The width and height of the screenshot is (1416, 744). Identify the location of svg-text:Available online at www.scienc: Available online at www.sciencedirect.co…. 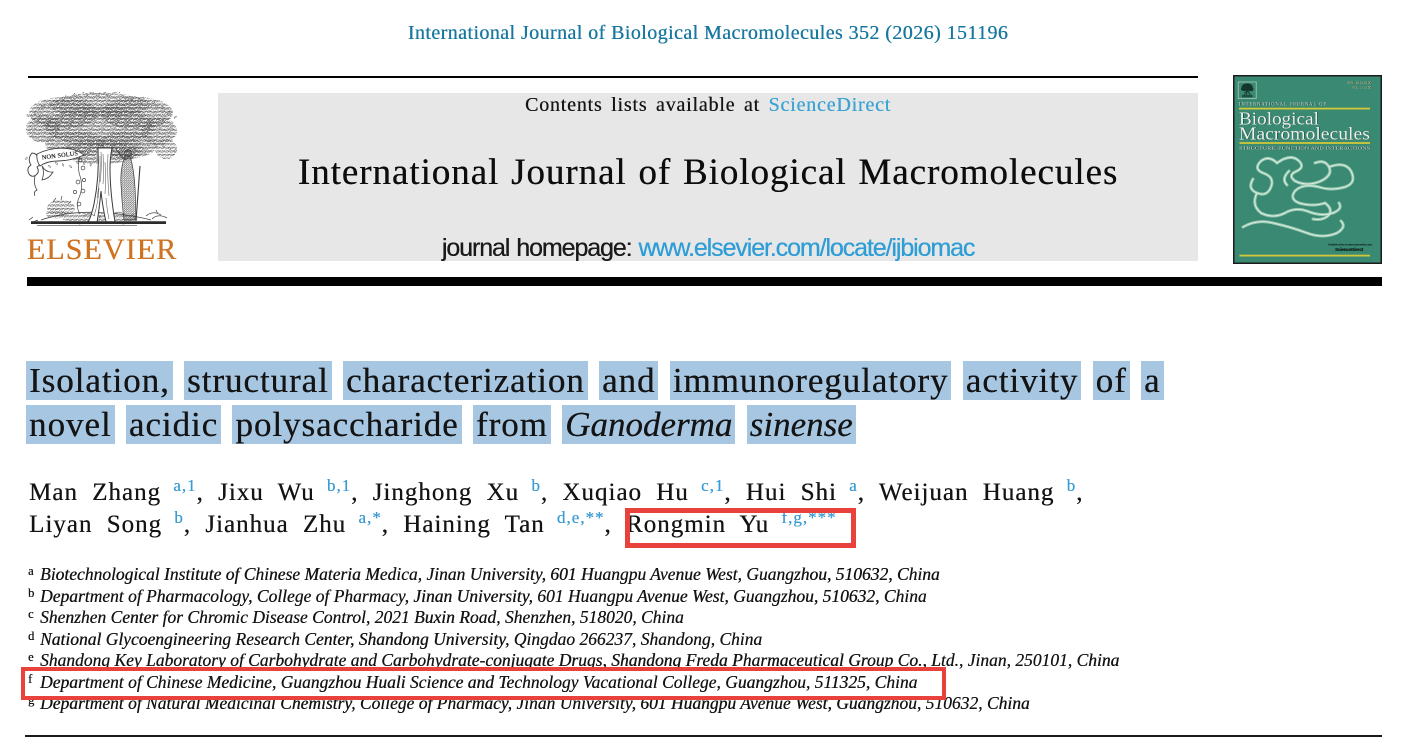
(1350, 245).